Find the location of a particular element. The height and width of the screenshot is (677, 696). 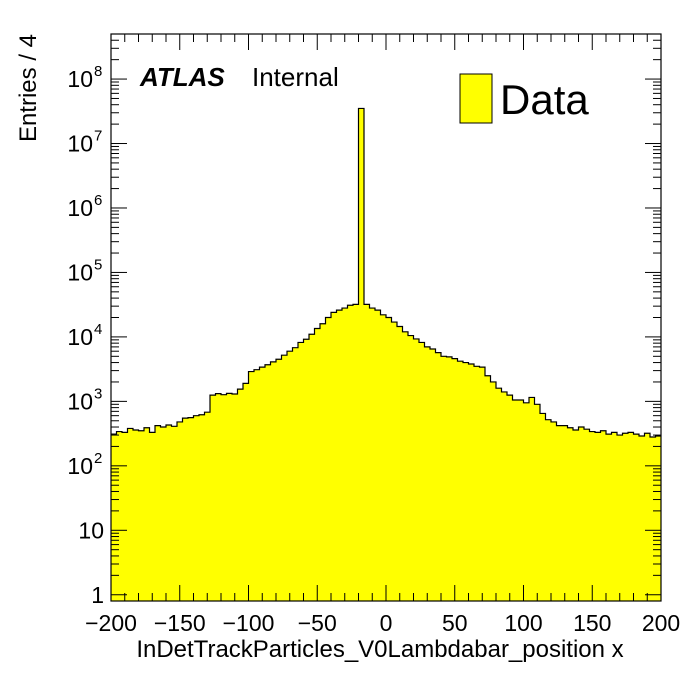

y-tick-label-exponent: 2 is located at coordinates (98, 458).